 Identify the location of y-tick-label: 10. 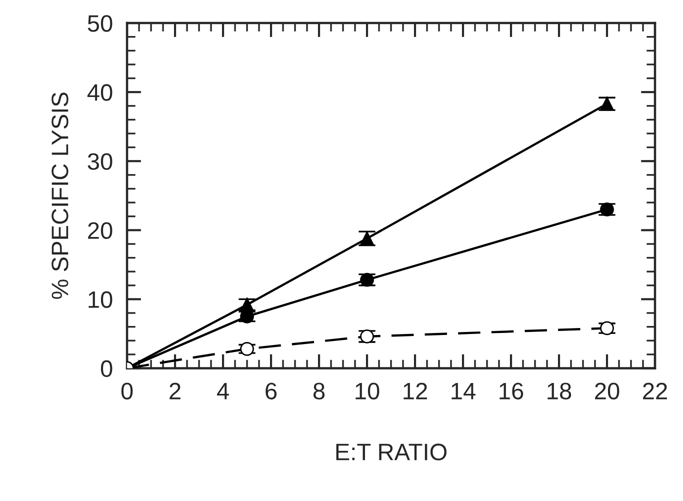
(100, 299).